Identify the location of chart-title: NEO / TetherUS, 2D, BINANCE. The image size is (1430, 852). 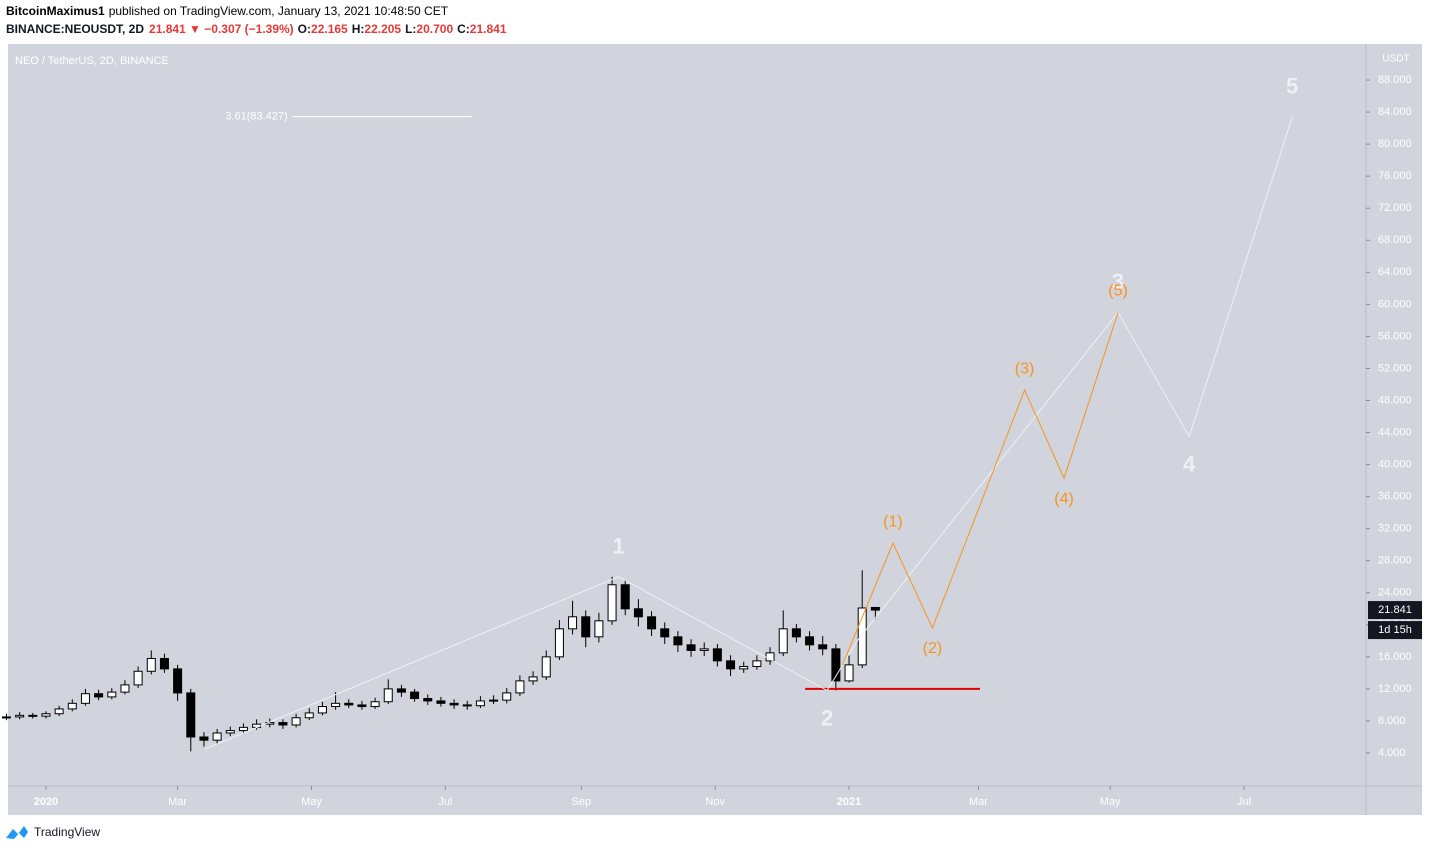
(92, 61).